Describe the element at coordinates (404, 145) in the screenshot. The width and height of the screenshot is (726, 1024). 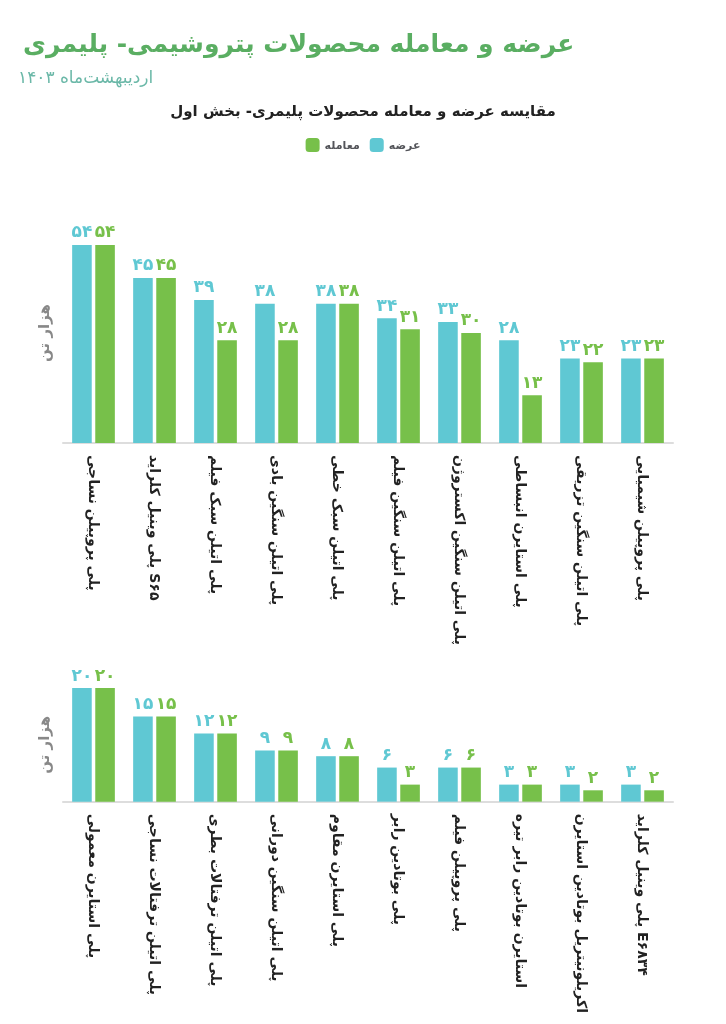
I see `legend-label: عرضه` at that location.